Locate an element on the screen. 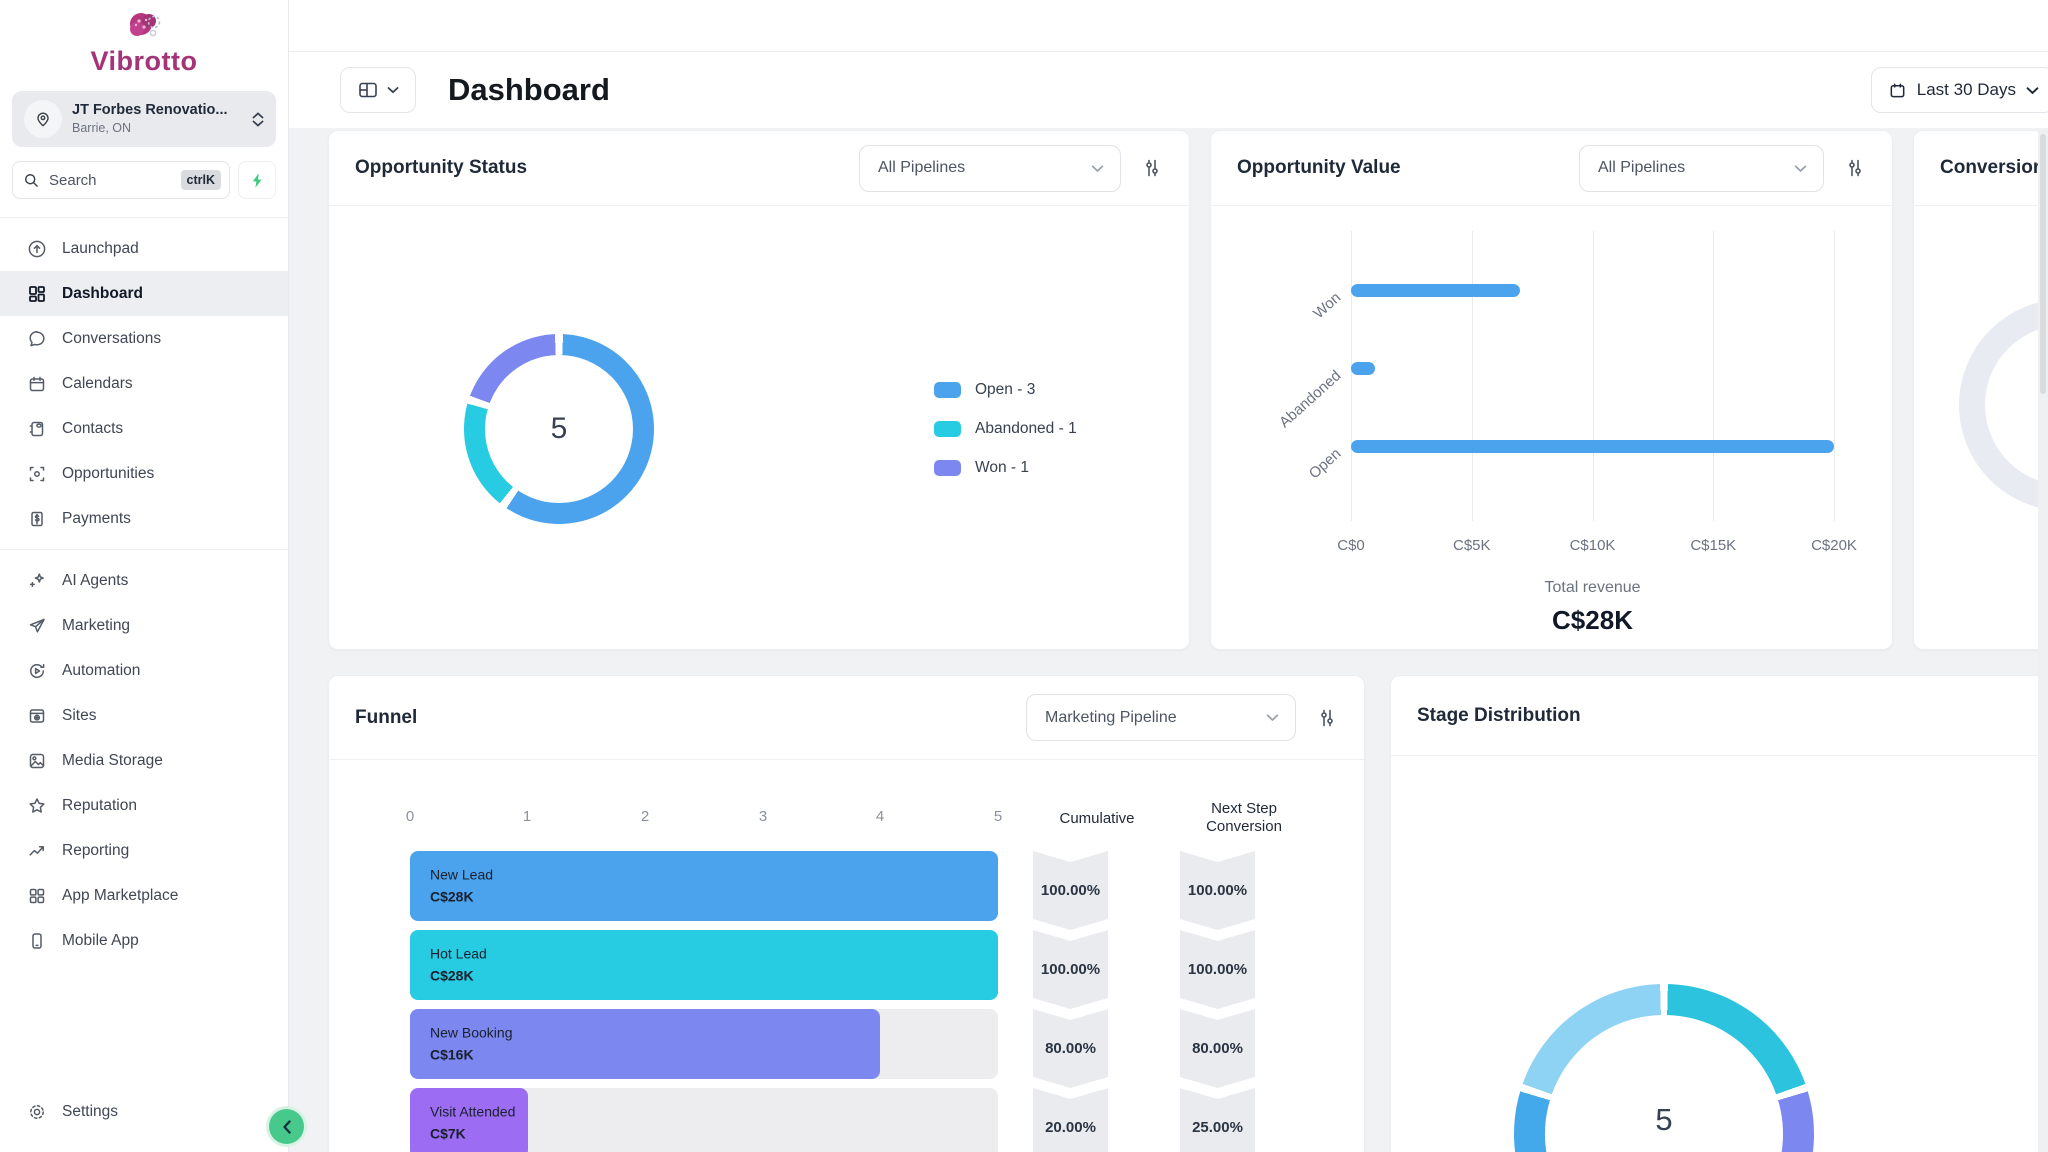  y-axis-label: Abandoned is located at coordinates (1310, 399).